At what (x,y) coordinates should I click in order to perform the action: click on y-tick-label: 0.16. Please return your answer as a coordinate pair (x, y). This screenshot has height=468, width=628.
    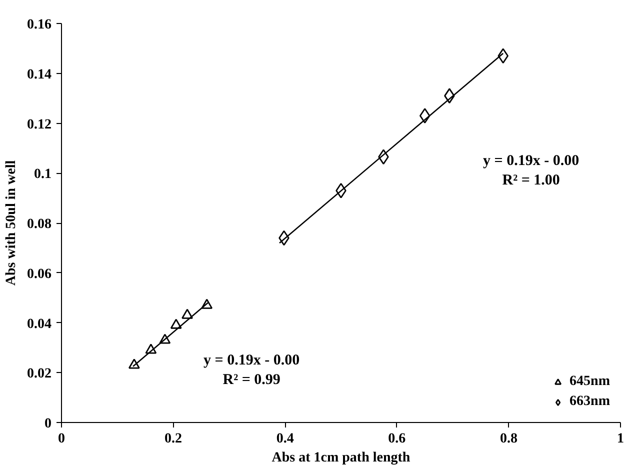
    Looking at the image, I should click on (39, 25).